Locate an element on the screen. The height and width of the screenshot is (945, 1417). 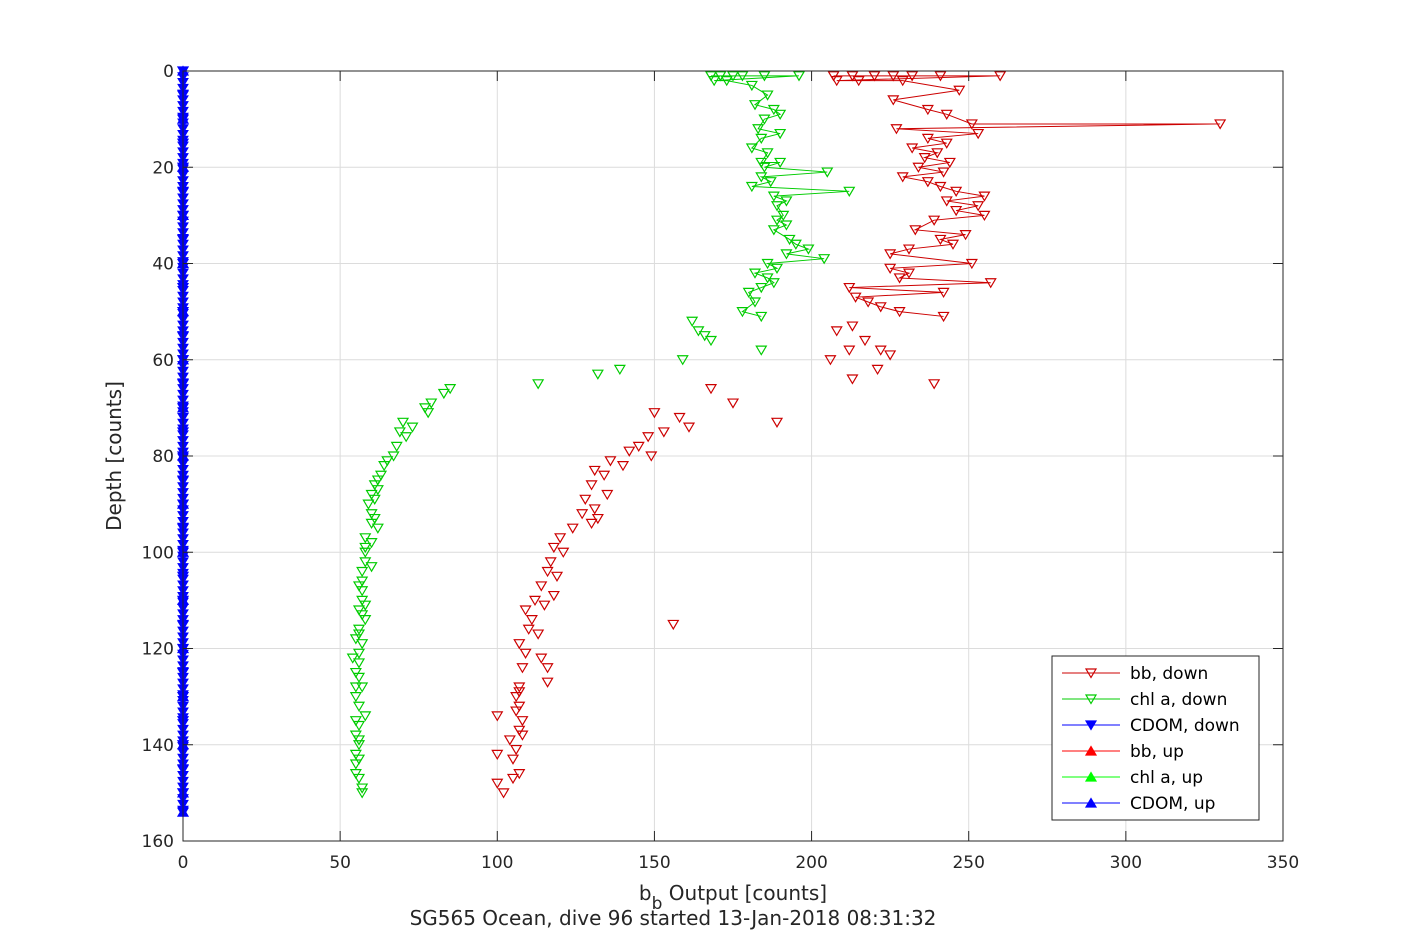
series-line is located at coordinates (780, 196).